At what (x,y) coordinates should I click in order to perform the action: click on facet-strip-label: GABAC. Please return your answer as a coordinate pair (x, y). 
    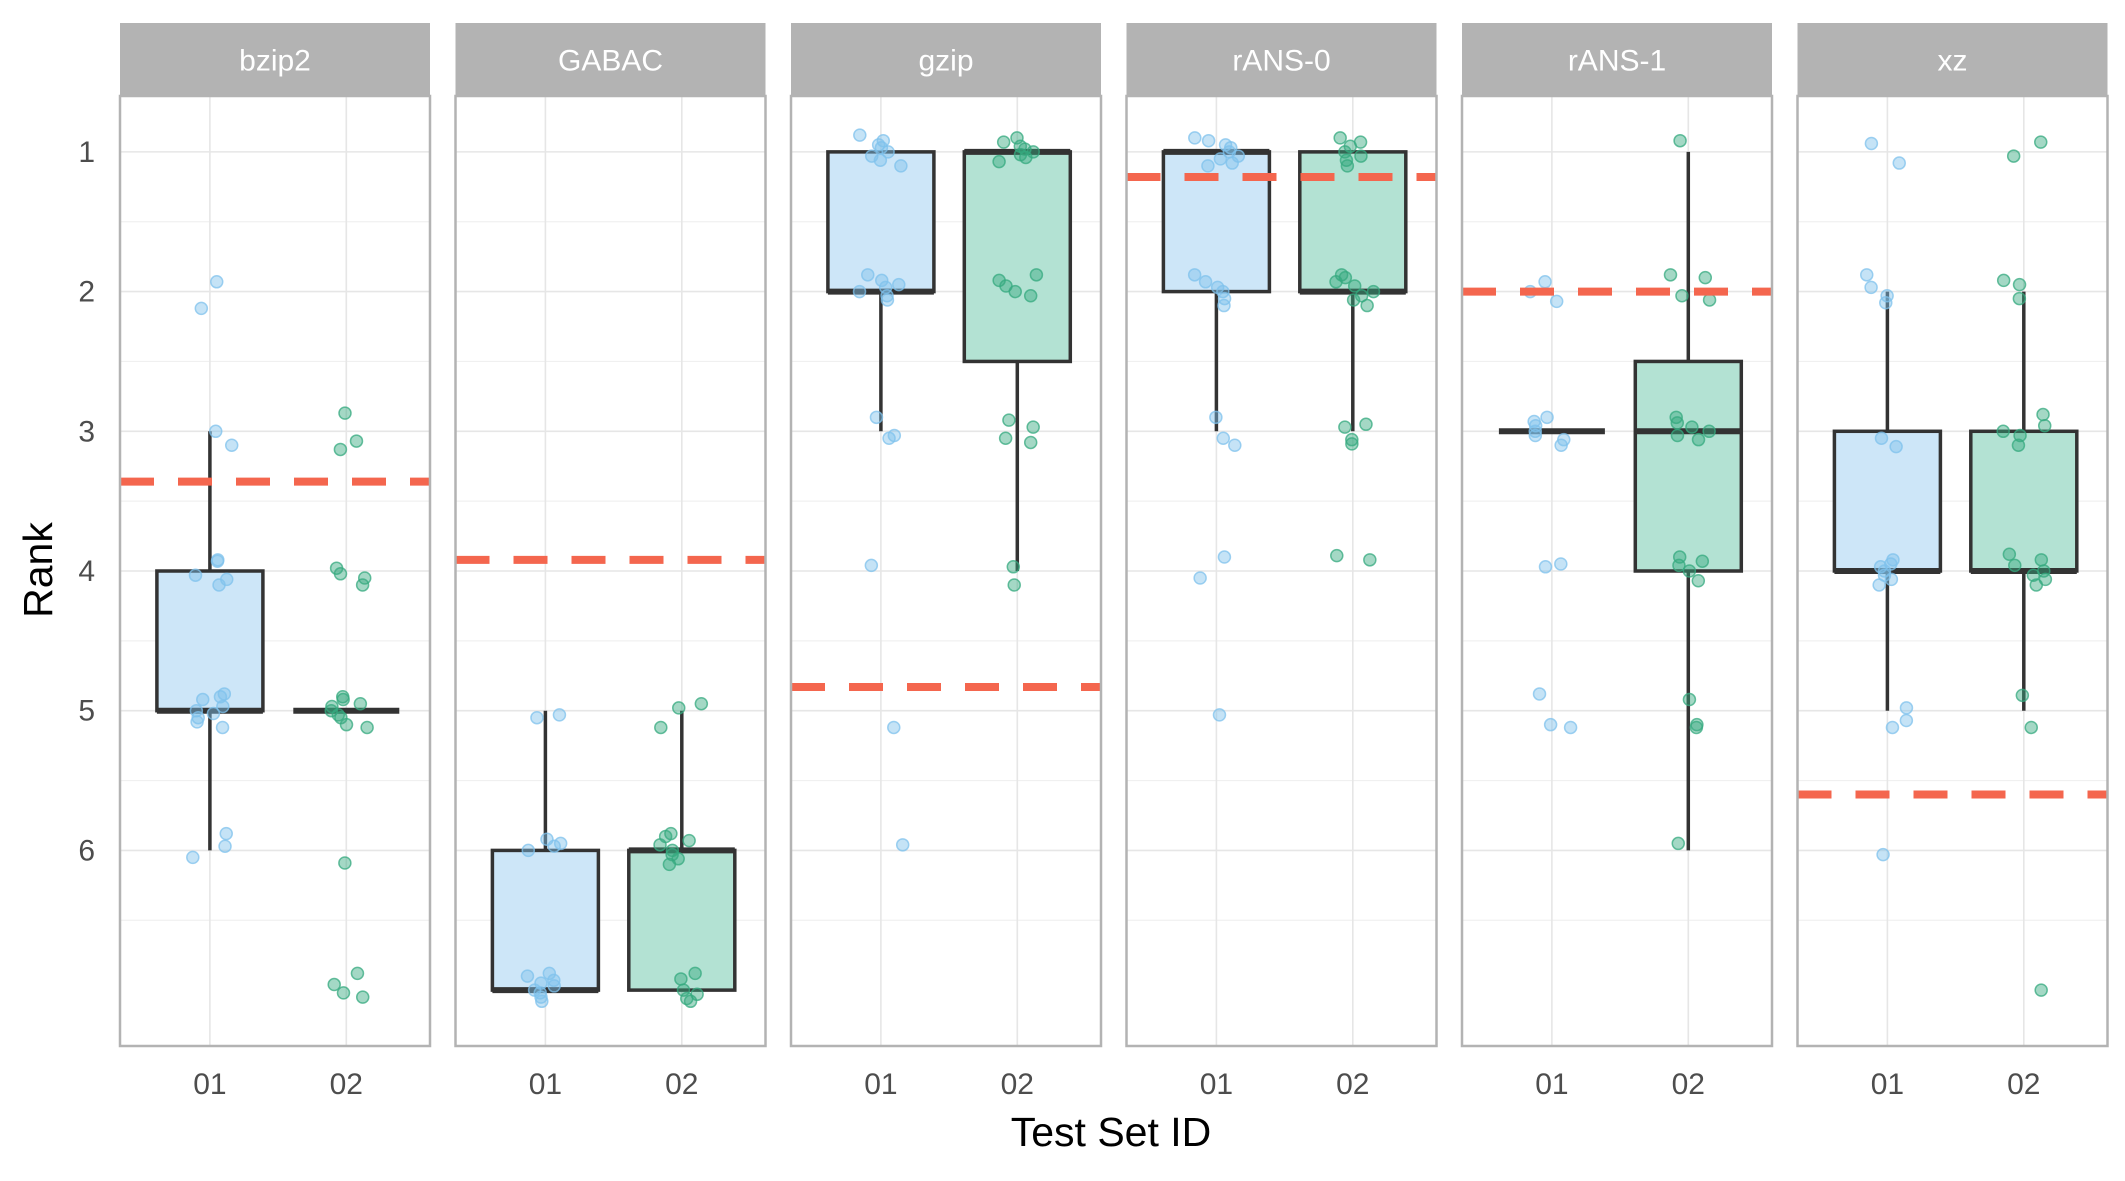
    Looking at the image, I should click on (610, 61).